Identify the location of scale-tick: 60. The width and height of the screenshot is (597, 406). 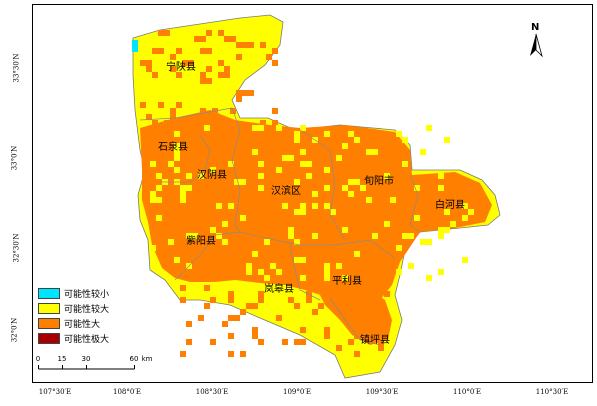
(134, 359).